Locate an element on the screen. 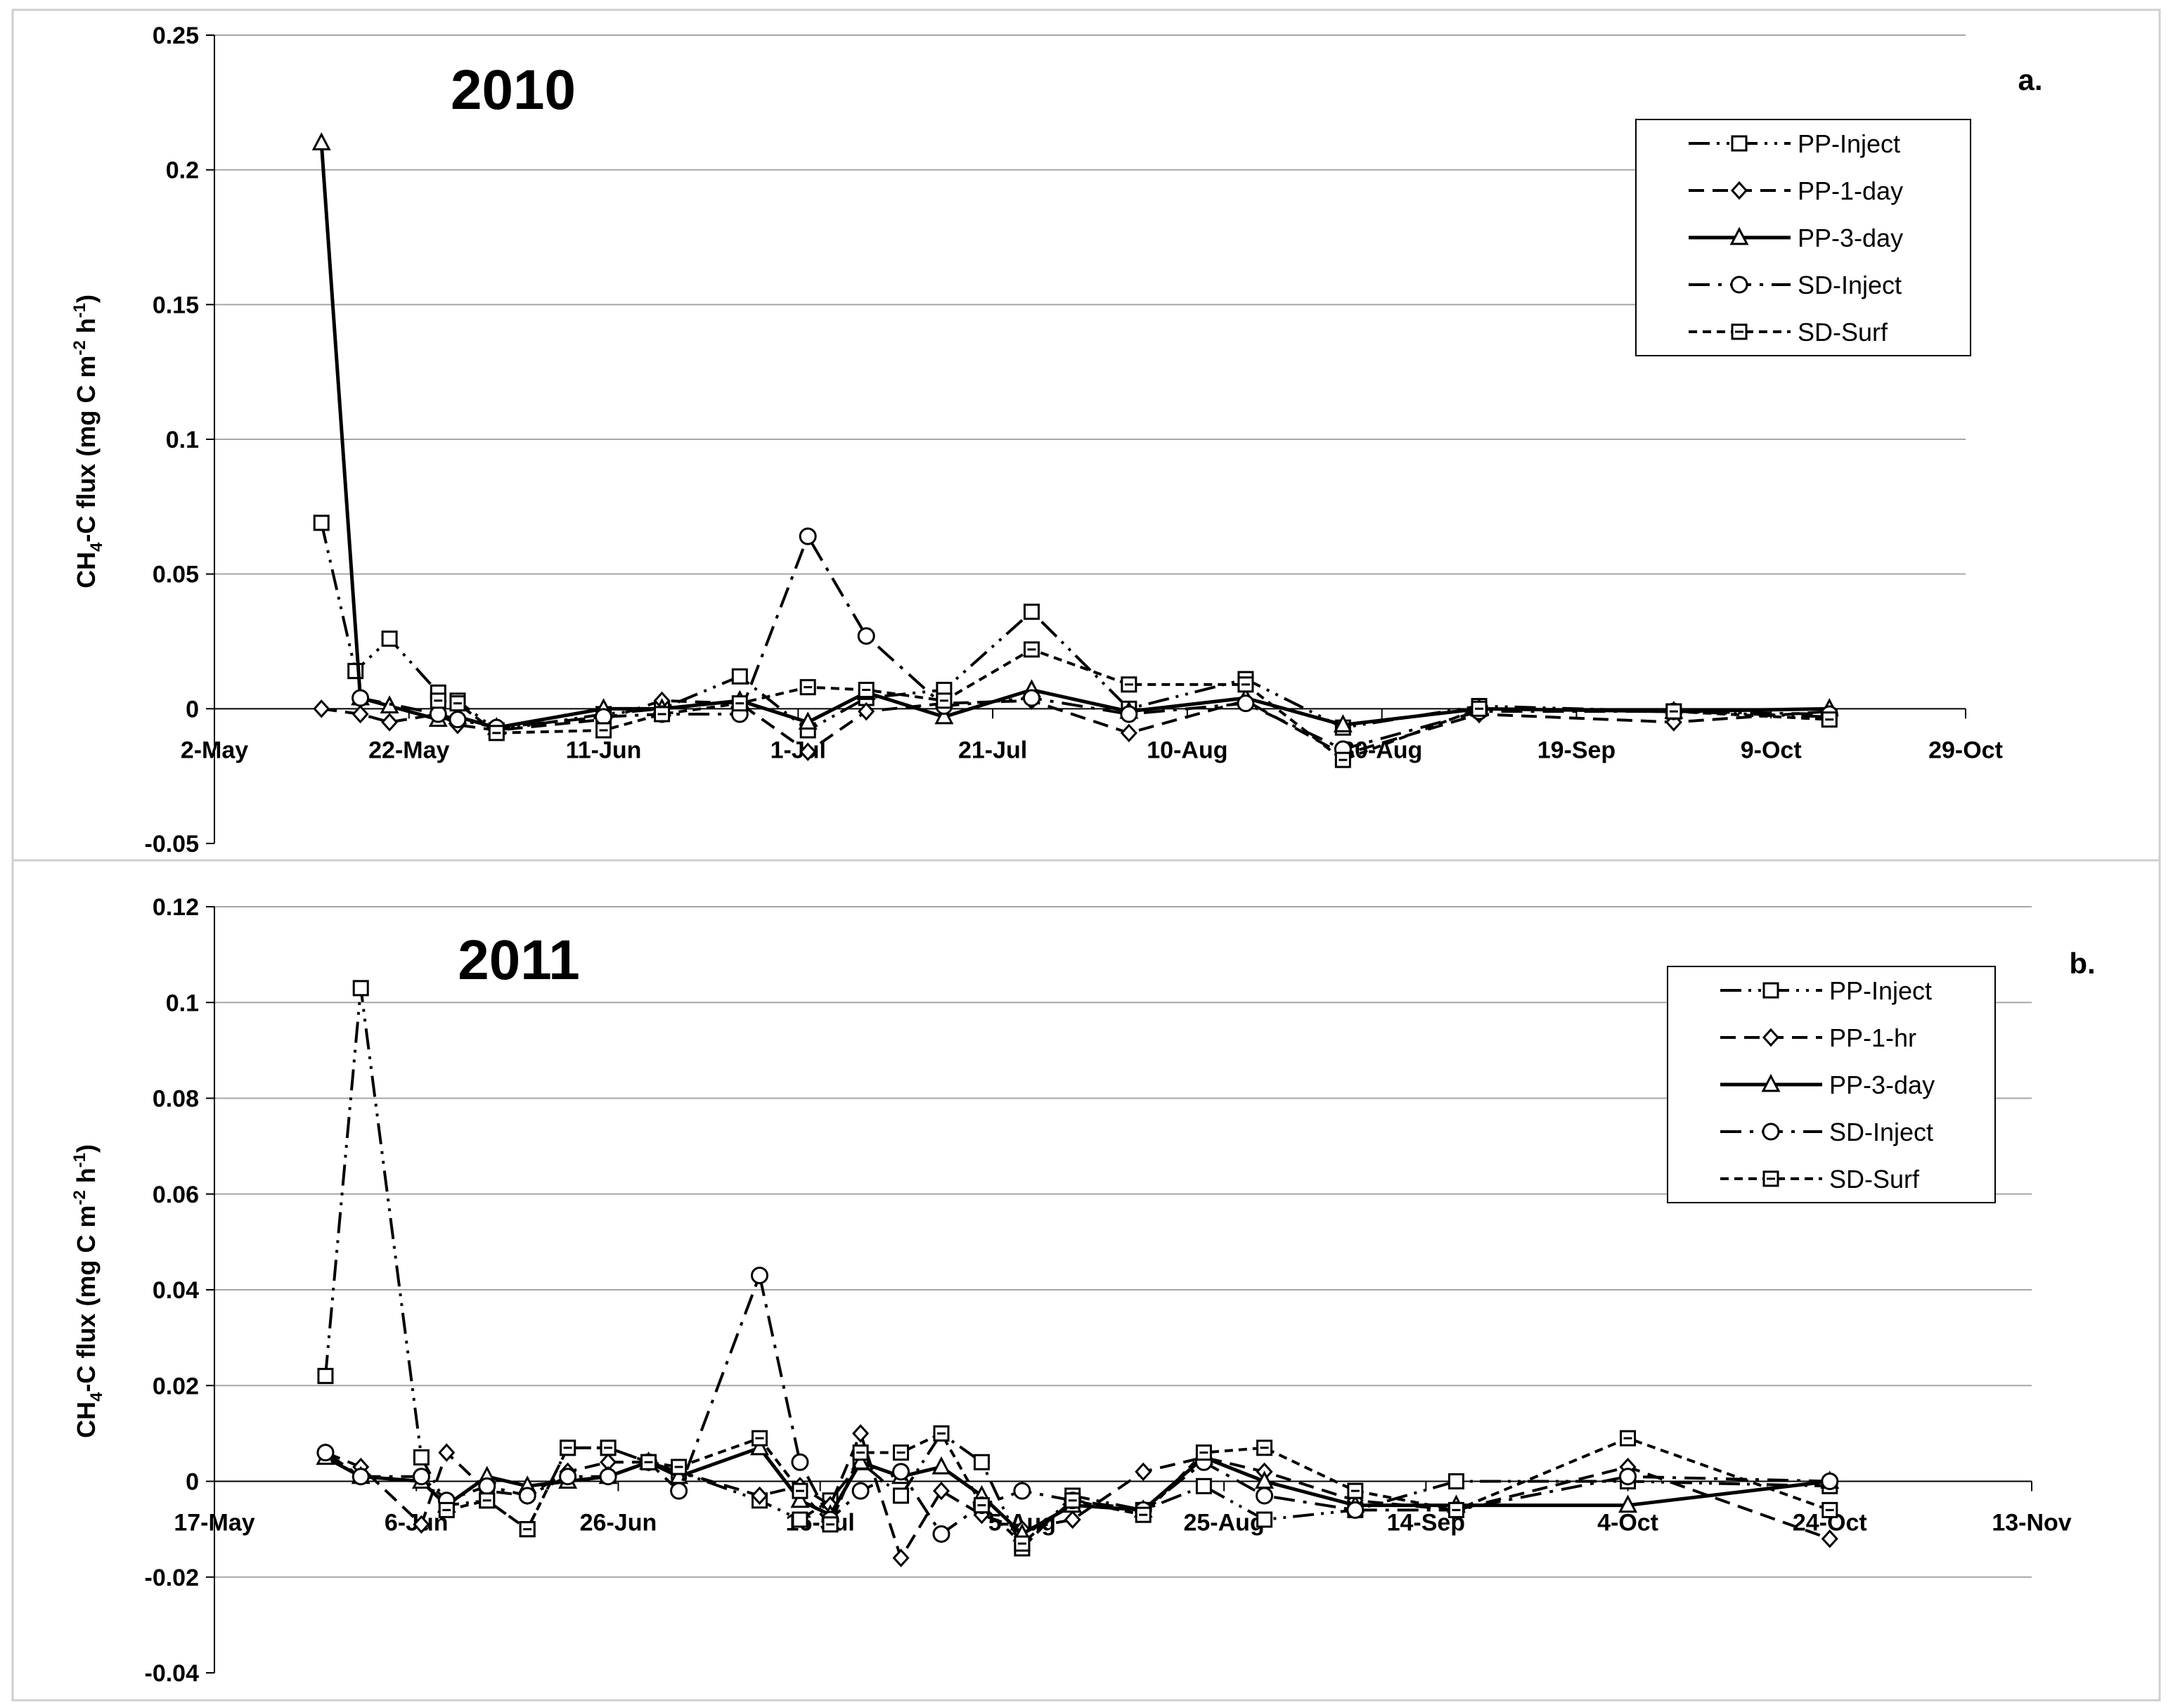 Image resolution: width=2173 pixels, height=1708 pixels. x-tick-label: 29-Oct is located at coordinates (1965, 750).